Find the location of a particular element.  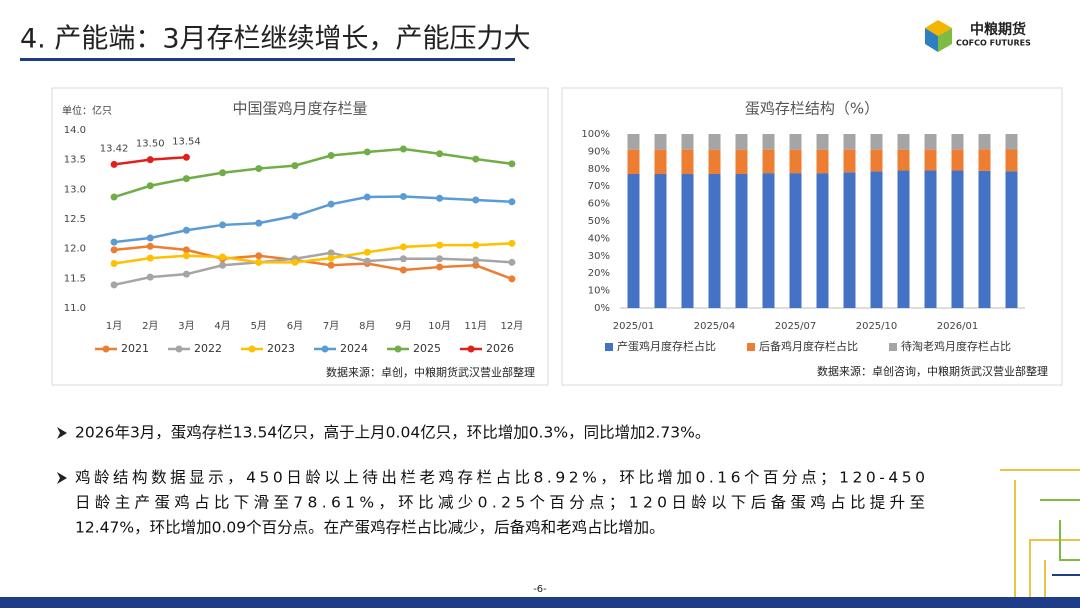

page-number: -6- is located at coordinates (540, 589).